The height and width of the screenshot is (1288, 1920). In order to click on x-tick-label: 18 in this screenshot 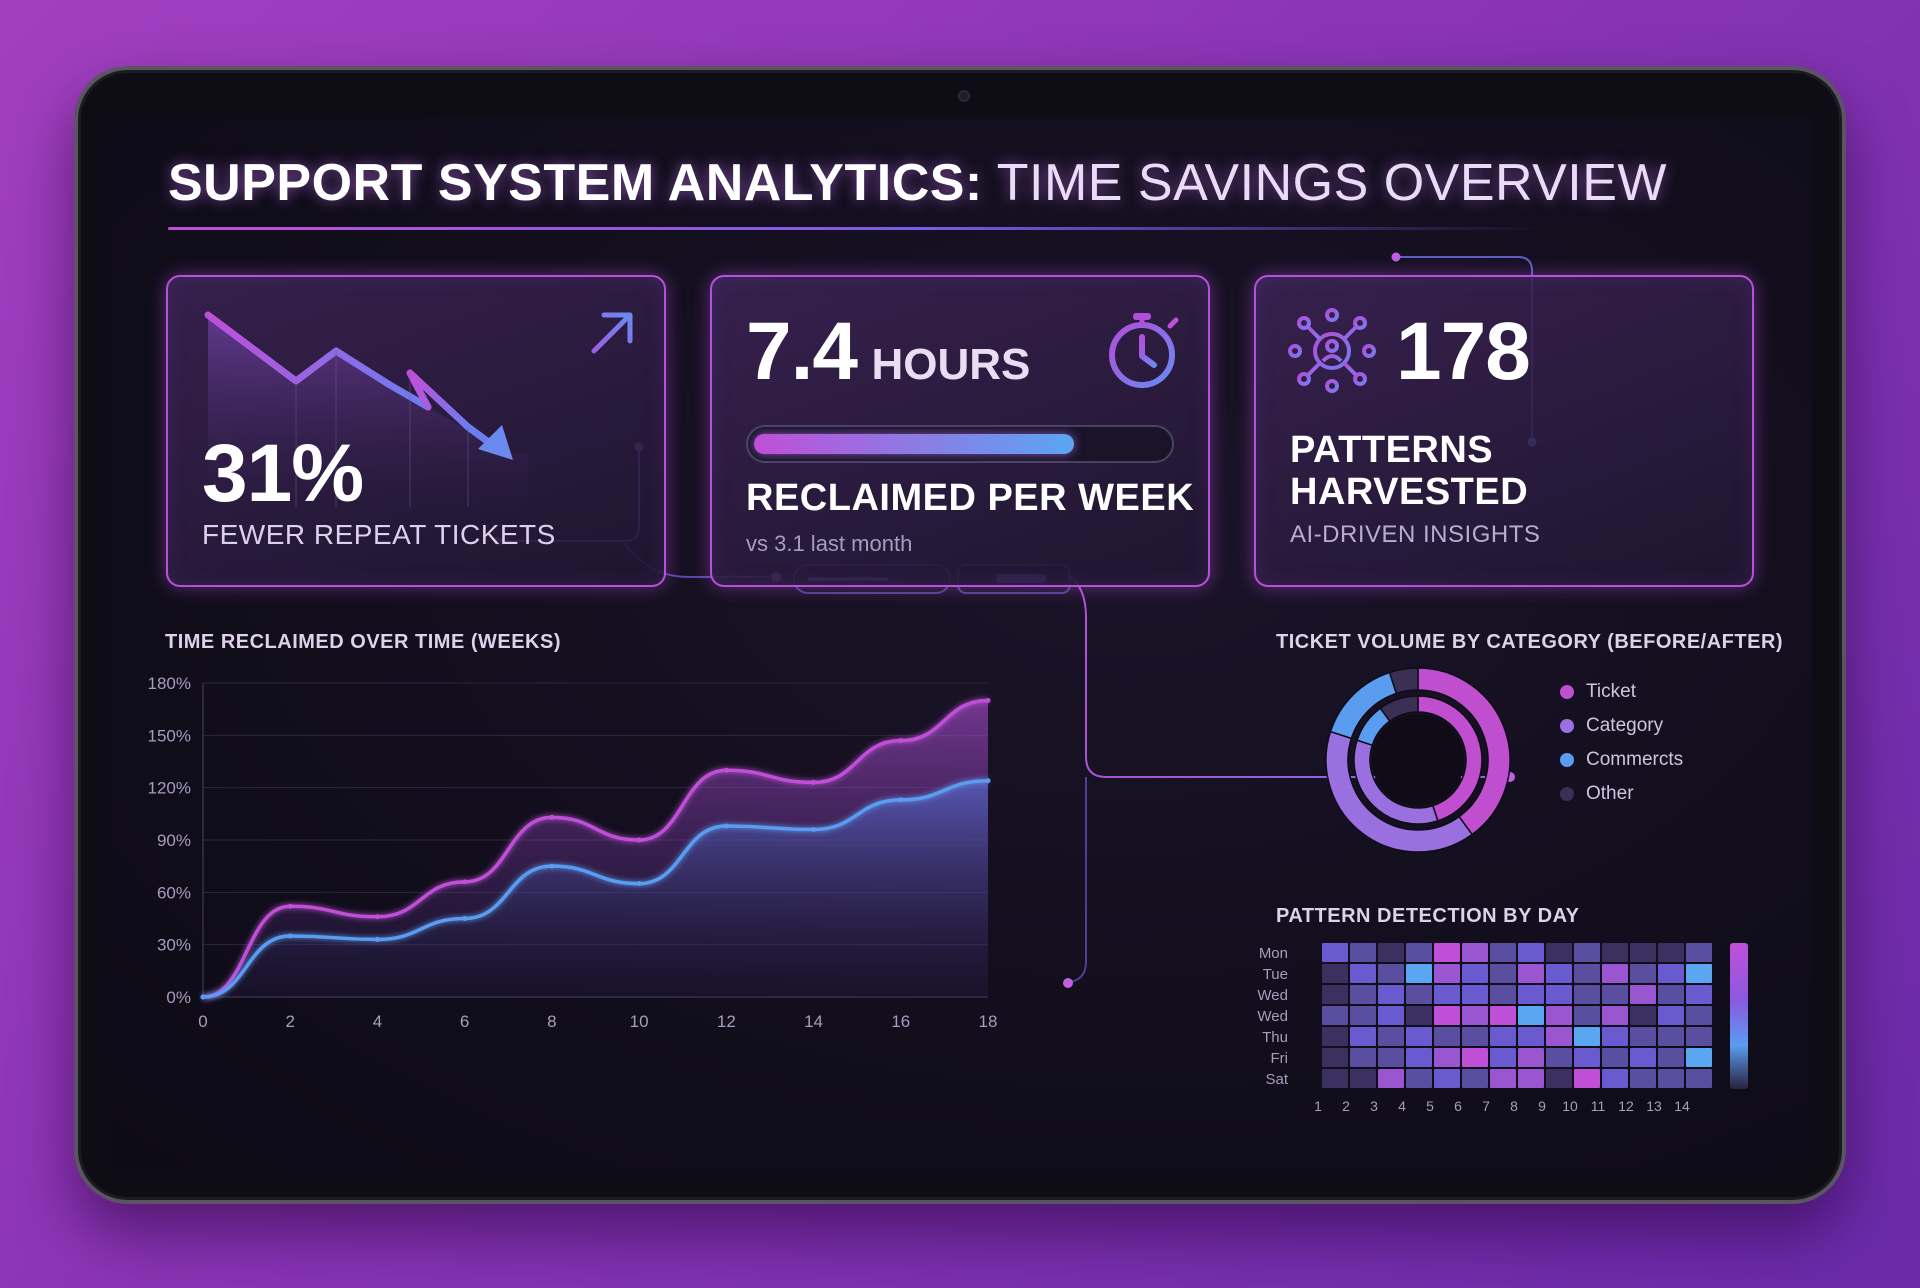, I will do `click(988, 1021)`.